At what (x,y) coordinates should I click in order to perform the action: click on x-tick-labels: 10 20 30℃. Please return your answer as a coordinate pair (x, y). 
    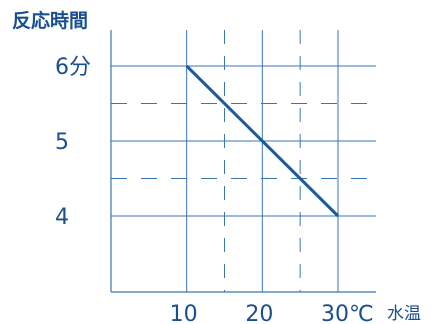
    Looking at the image, I should click on (272, 313).